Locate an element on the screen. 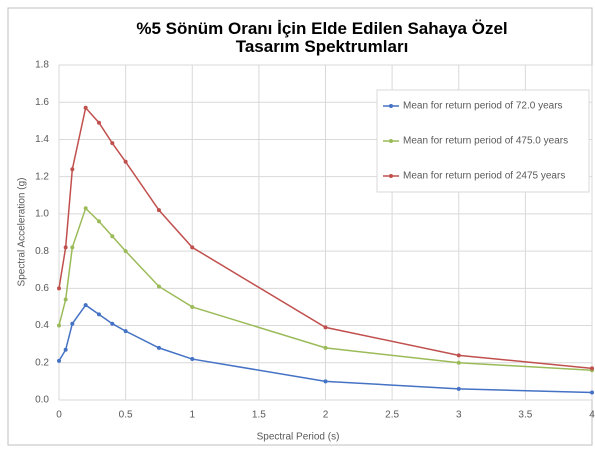  y-tick-label: 1.4 is located at coordinates (42, 139).